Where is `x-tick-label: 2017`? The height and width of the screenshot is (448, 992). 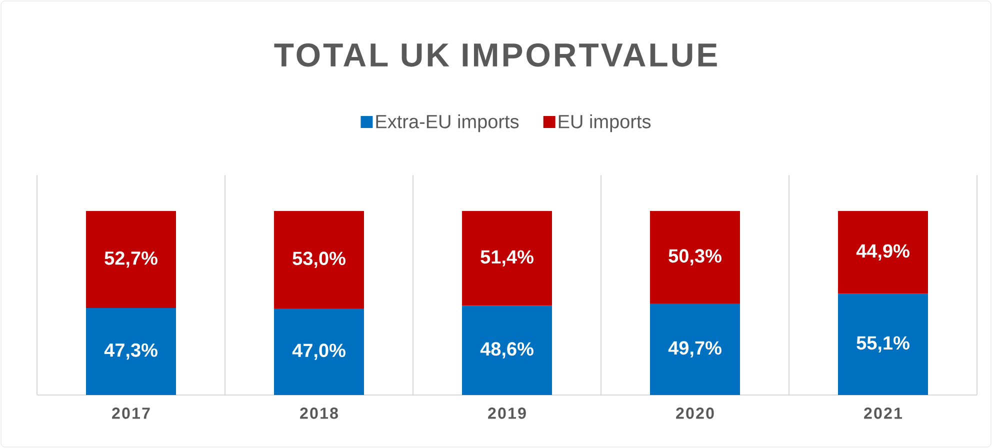 x-tick-label: 2017 is located at coordinates (131, 413).